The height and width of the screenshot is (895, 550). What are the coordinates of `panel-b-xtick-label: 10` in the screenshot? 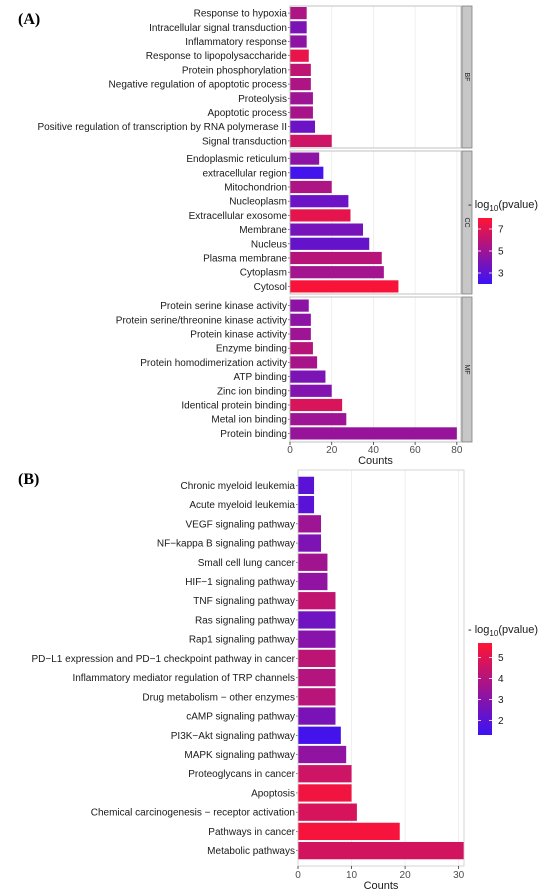 It's located at (352, 875).